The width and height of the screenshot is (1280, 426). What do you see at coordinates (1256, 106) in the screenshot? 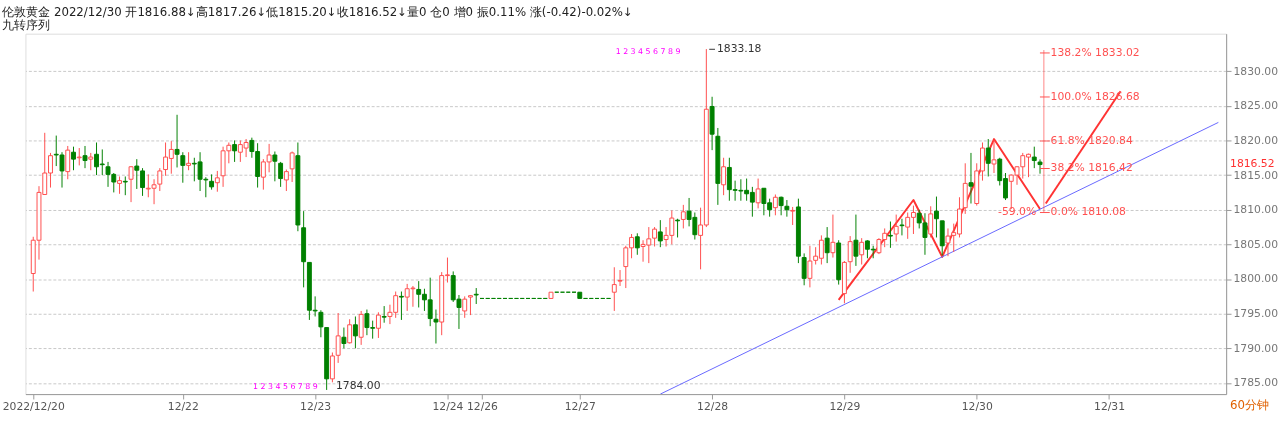
I see `y-tick-label: 1825.00` at bounding box center [1256, 106].